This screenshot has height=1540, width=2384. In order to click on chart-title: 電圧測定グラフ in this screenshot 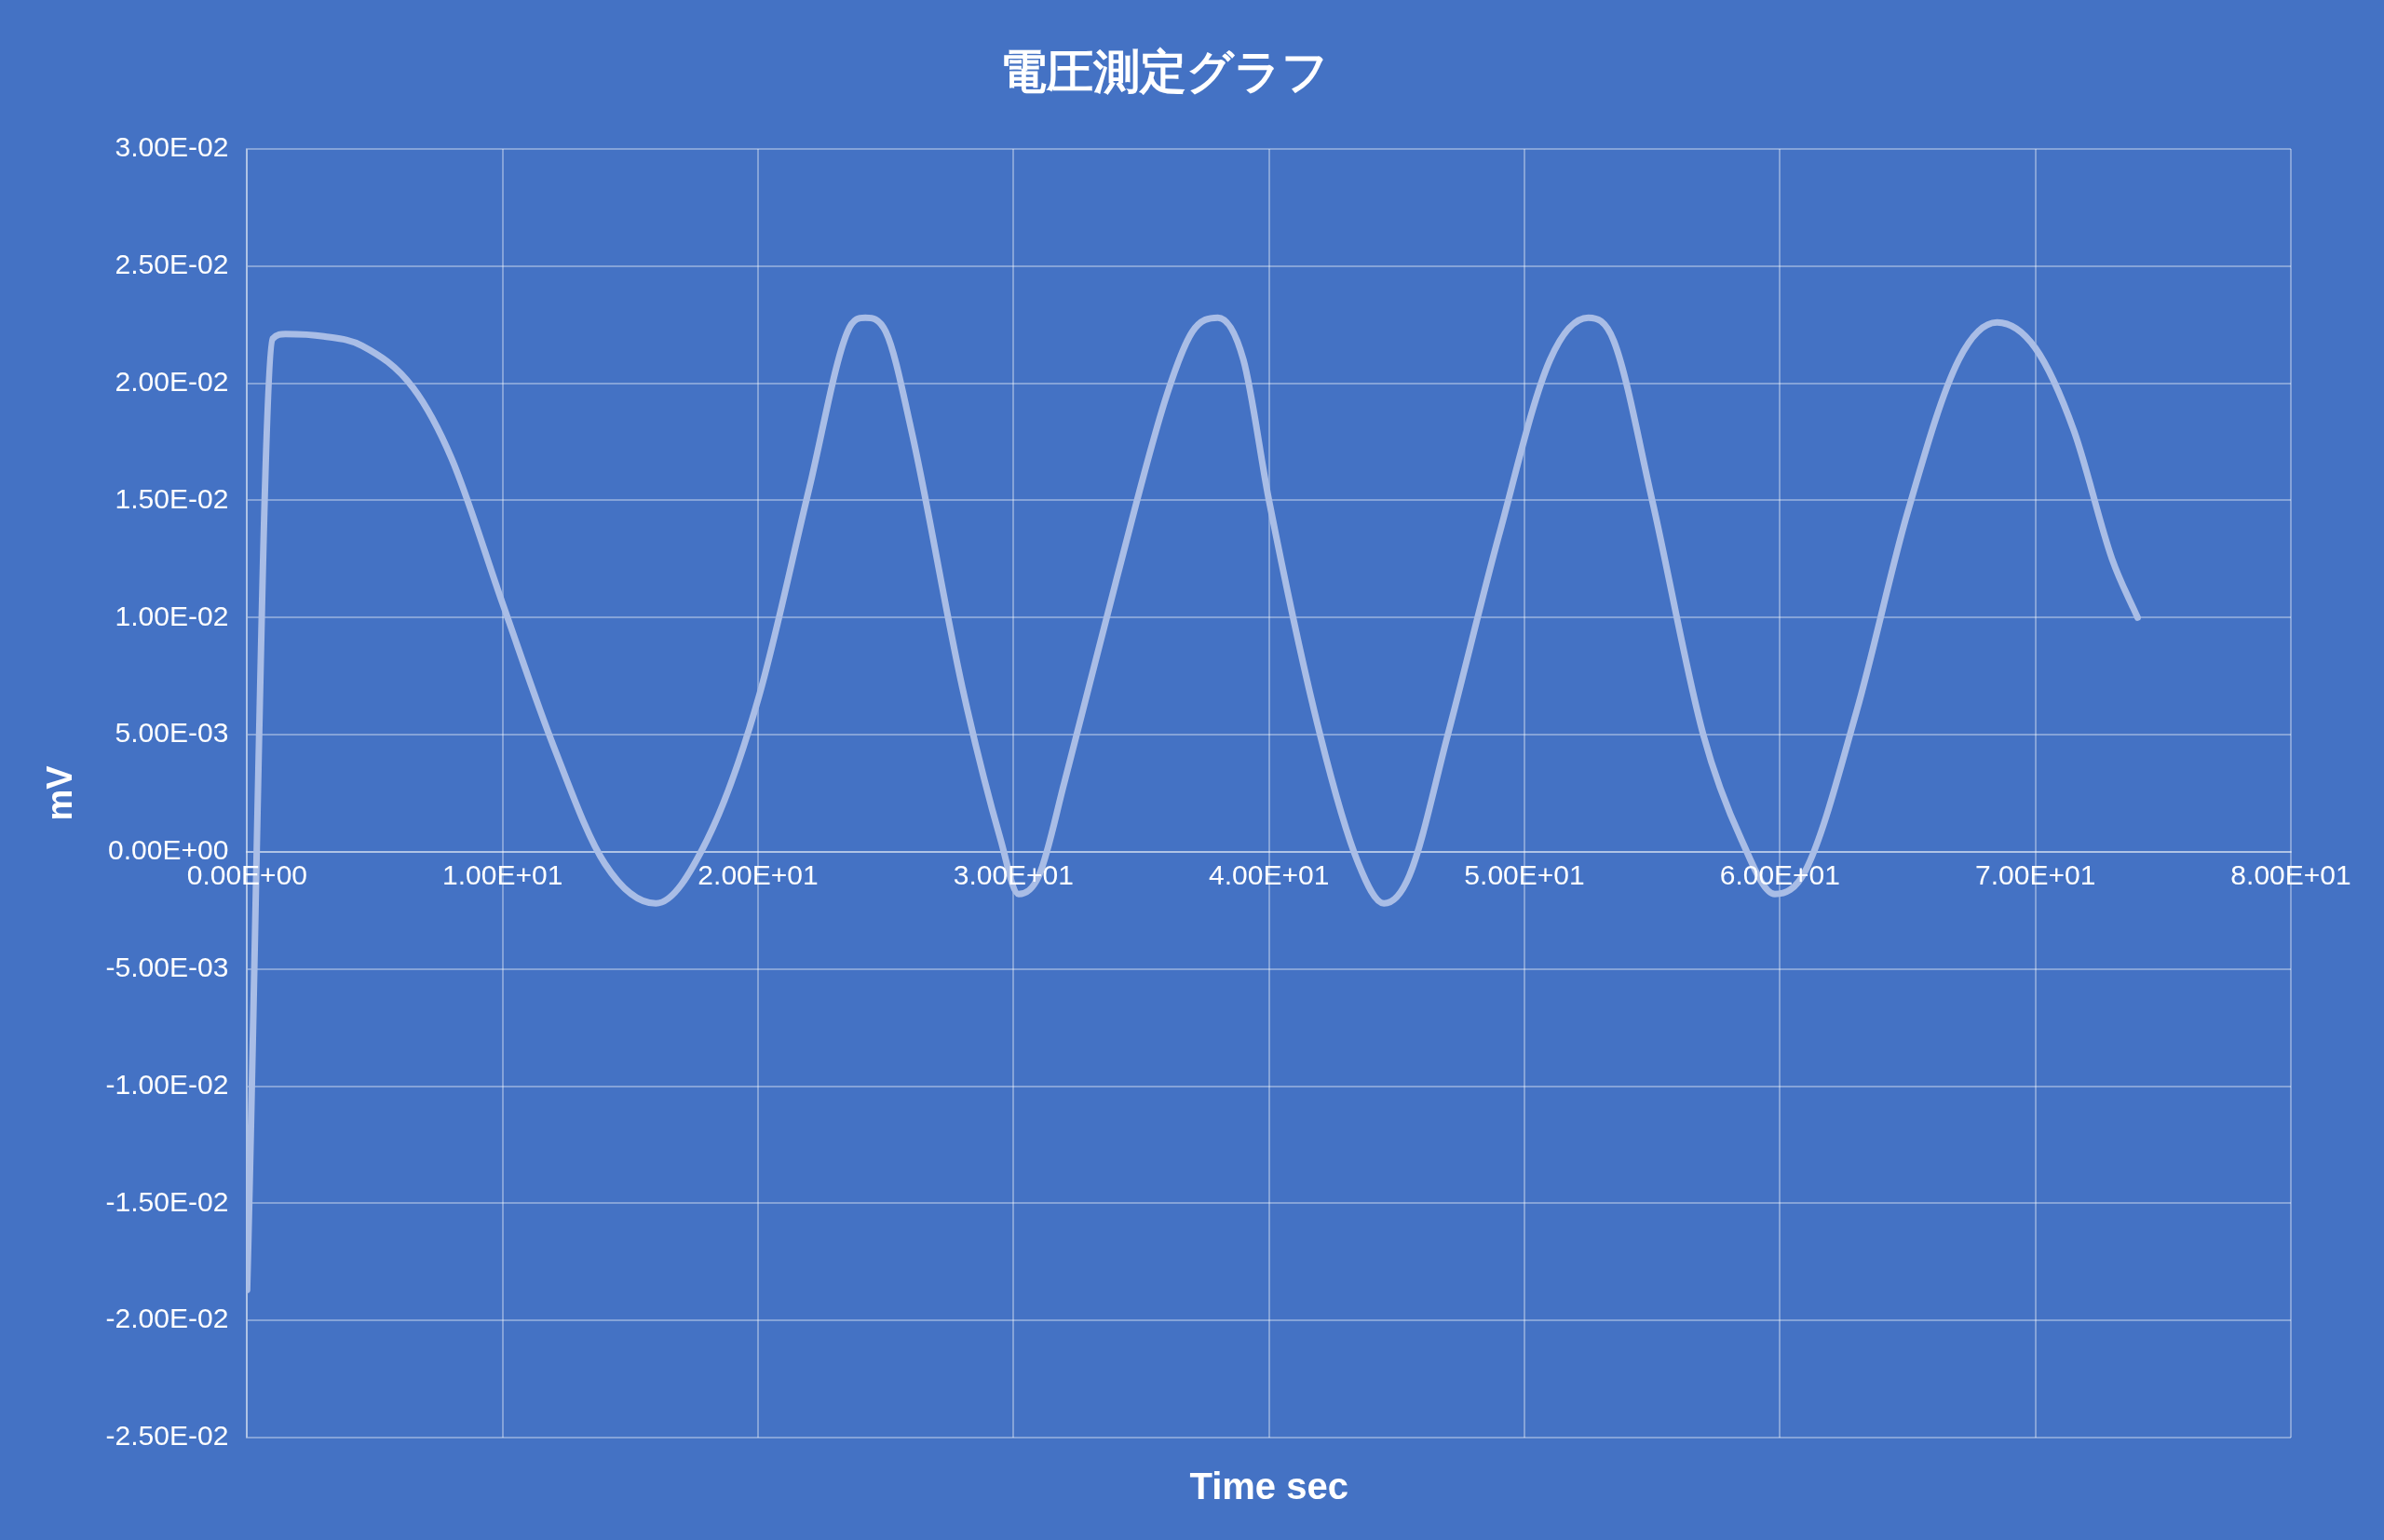, I will do `click(1164, 71)`.